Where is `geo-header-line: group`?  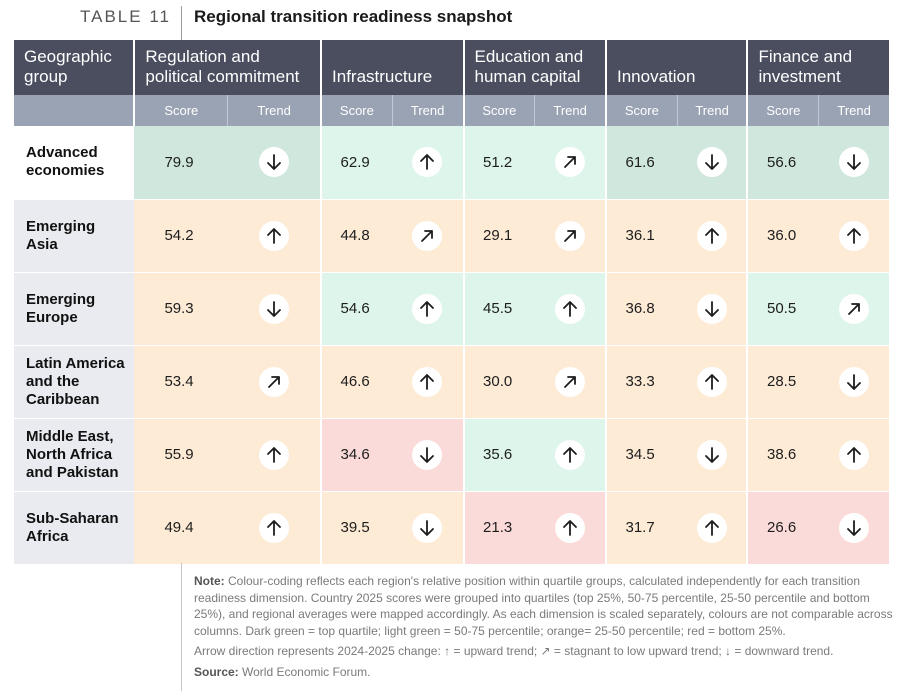
geo-header-line: group is located at coordinates (46, 76).